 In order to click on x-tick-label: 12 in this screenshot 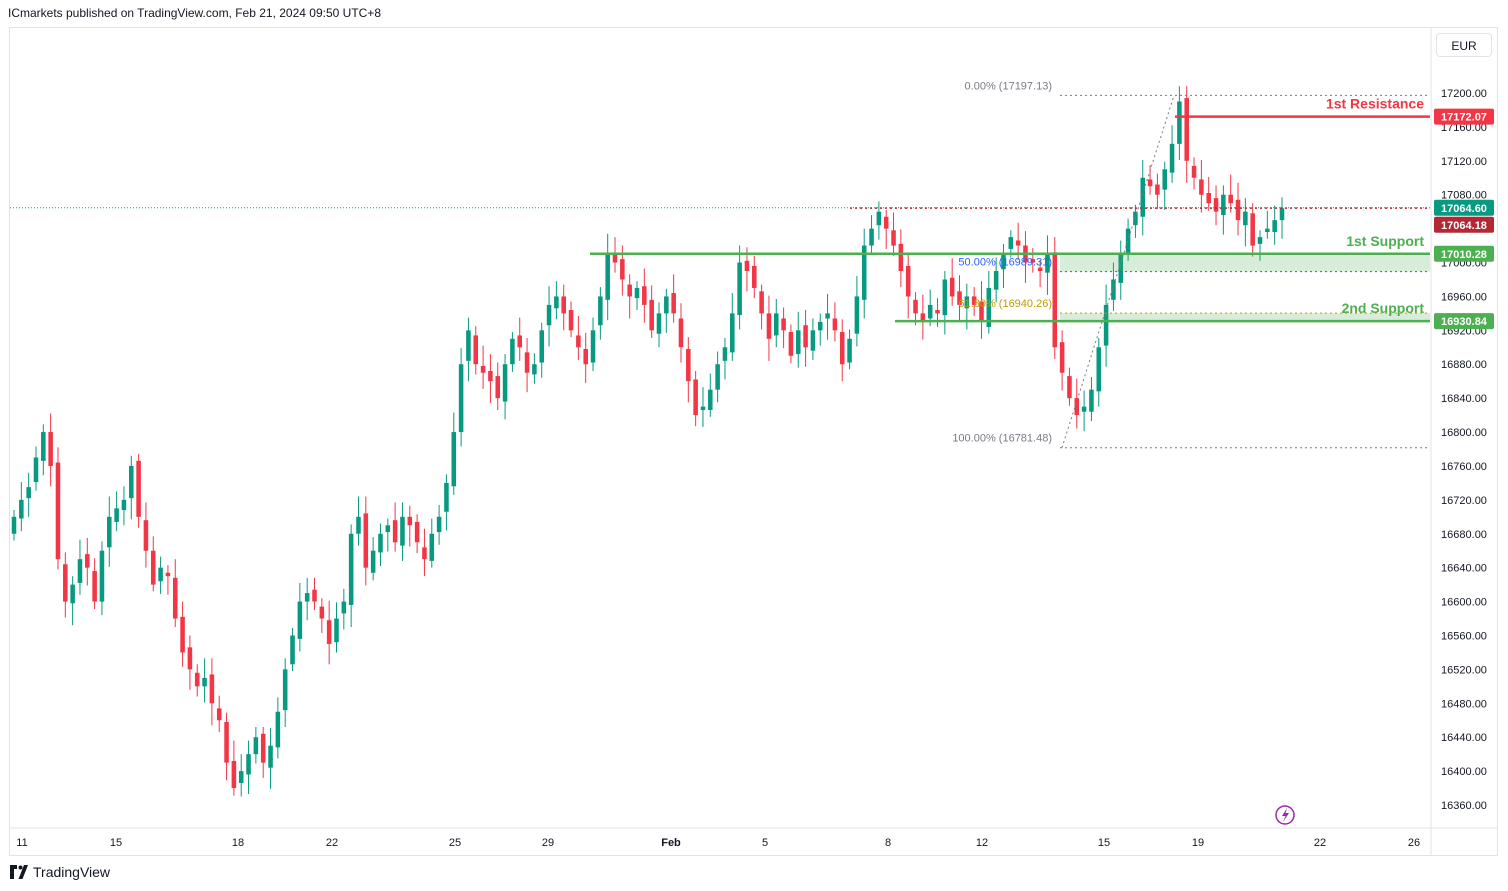, I will do `click(982, 843)`.